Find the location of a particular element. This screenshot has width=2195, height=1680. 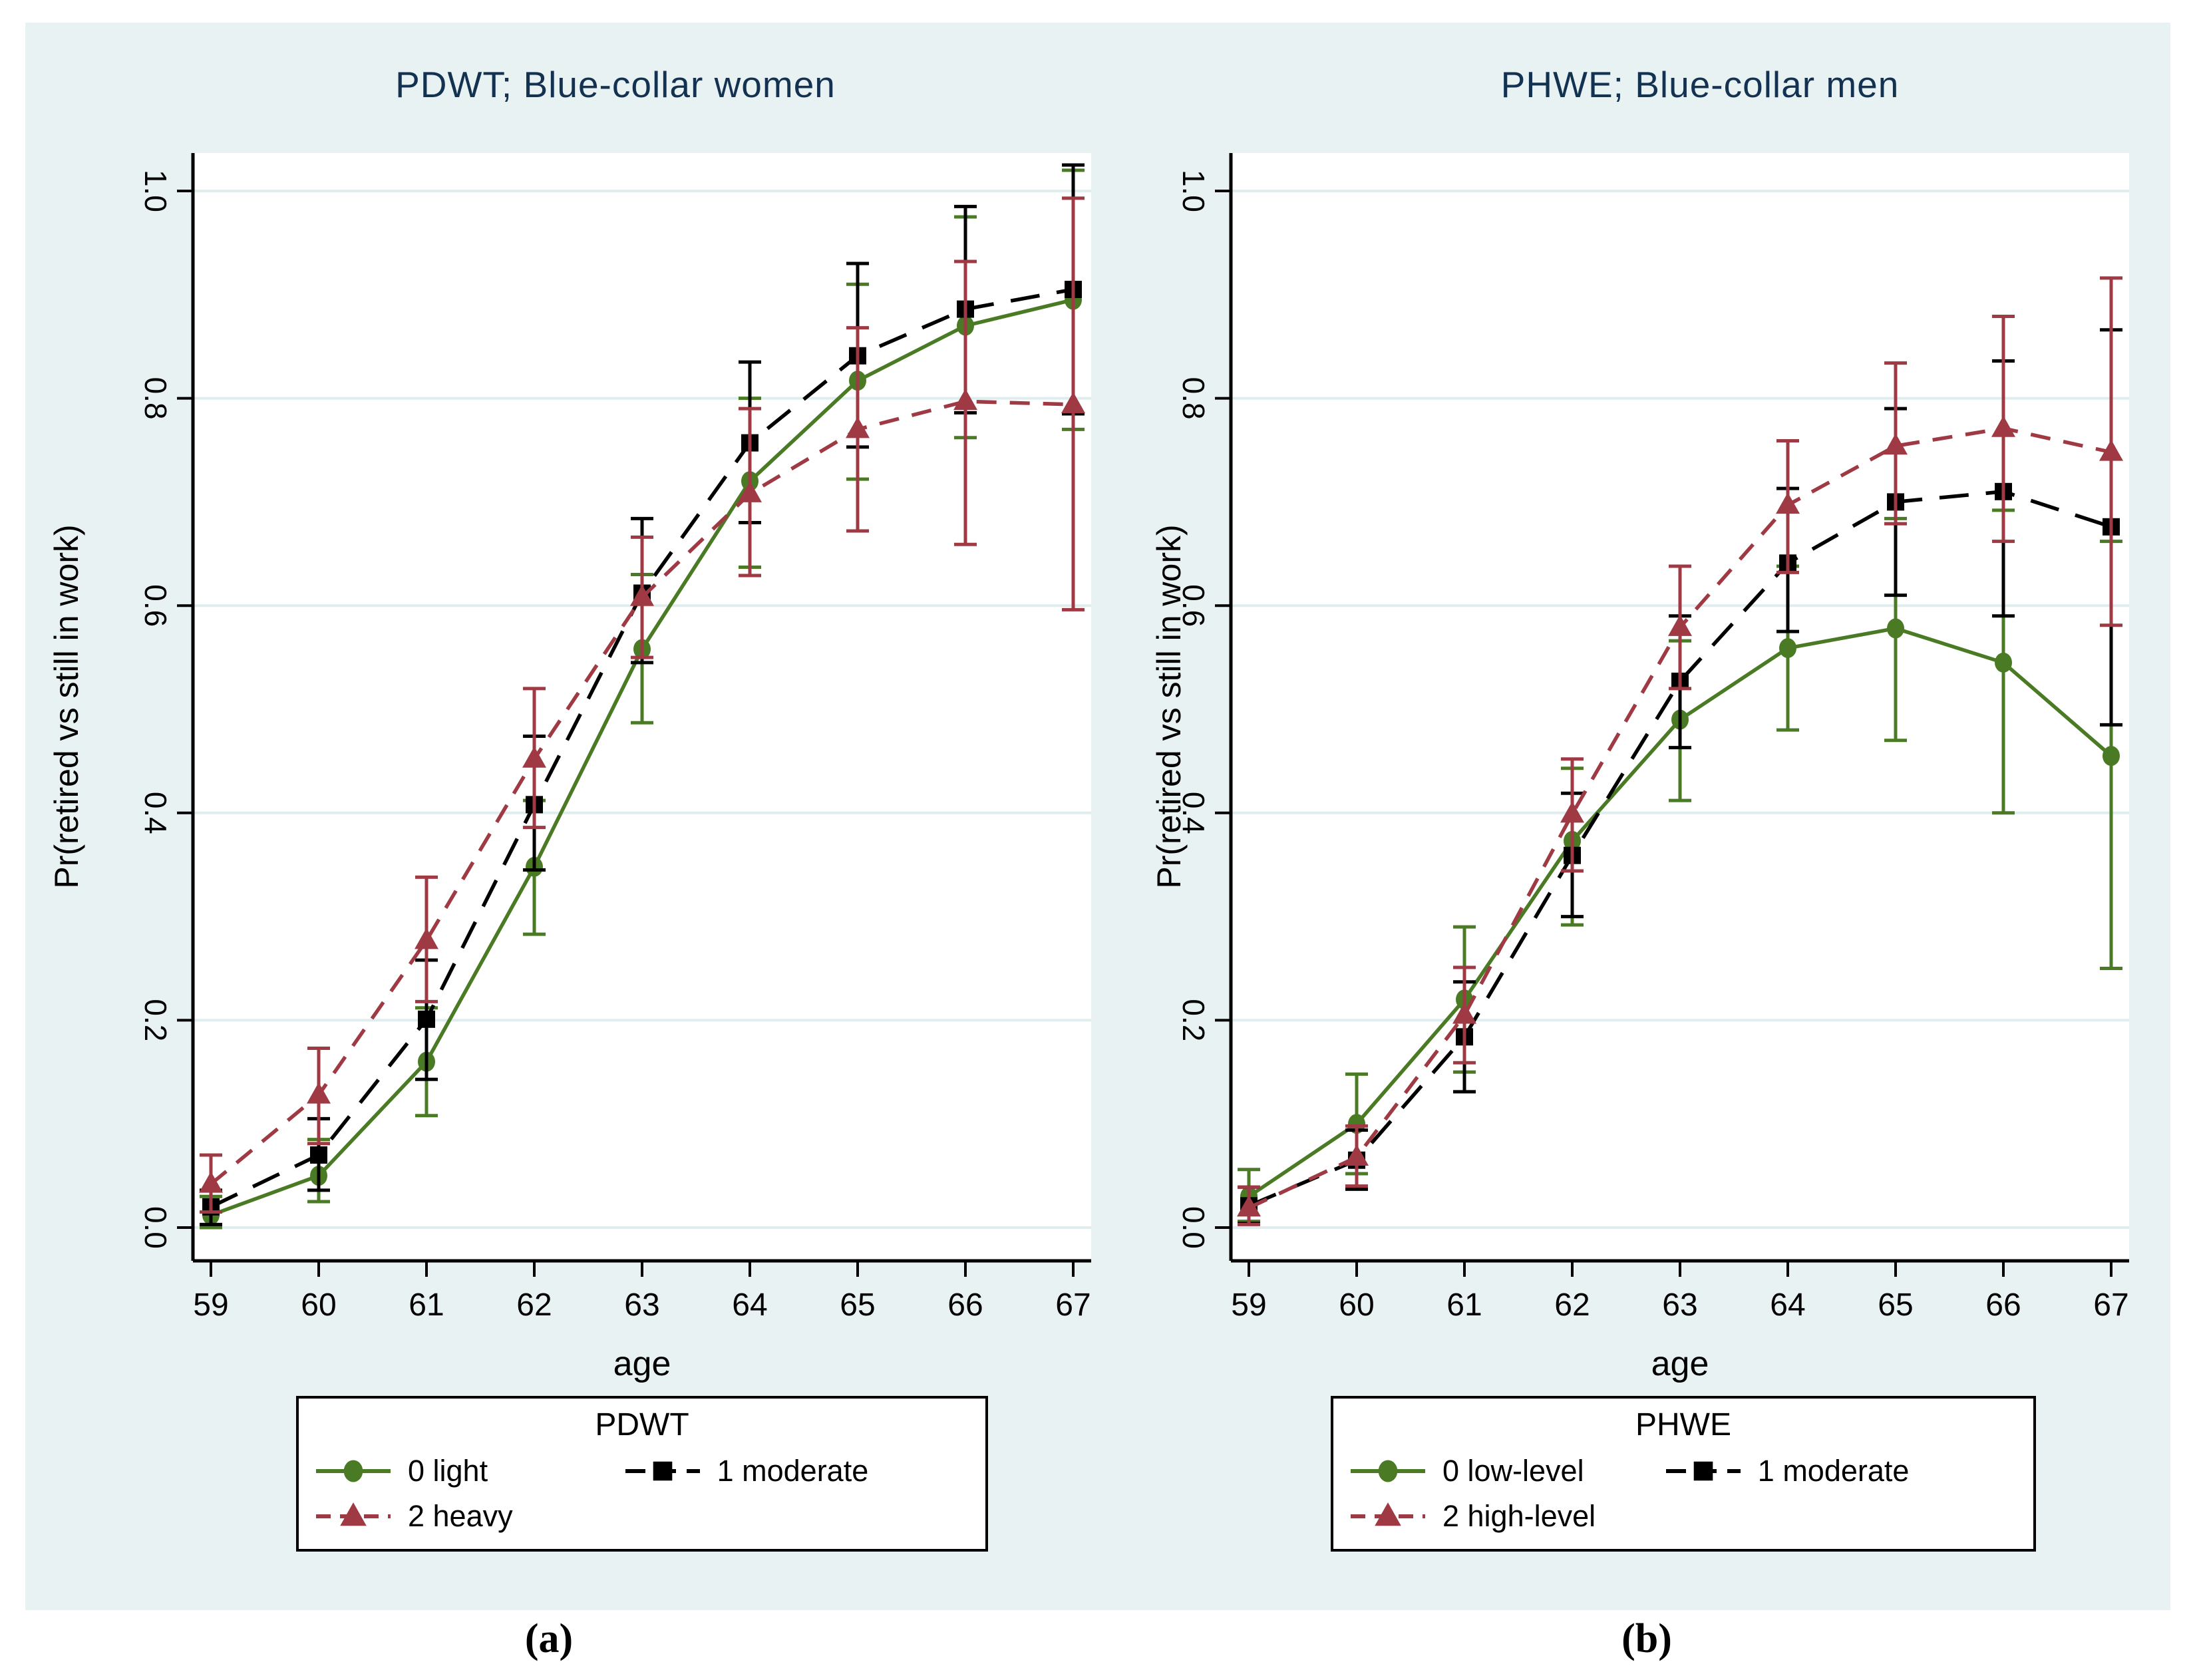

legend-phwe: PHWE 0 low-level 1 moderate 2 high-level is located at coordinates (1683, 1474).